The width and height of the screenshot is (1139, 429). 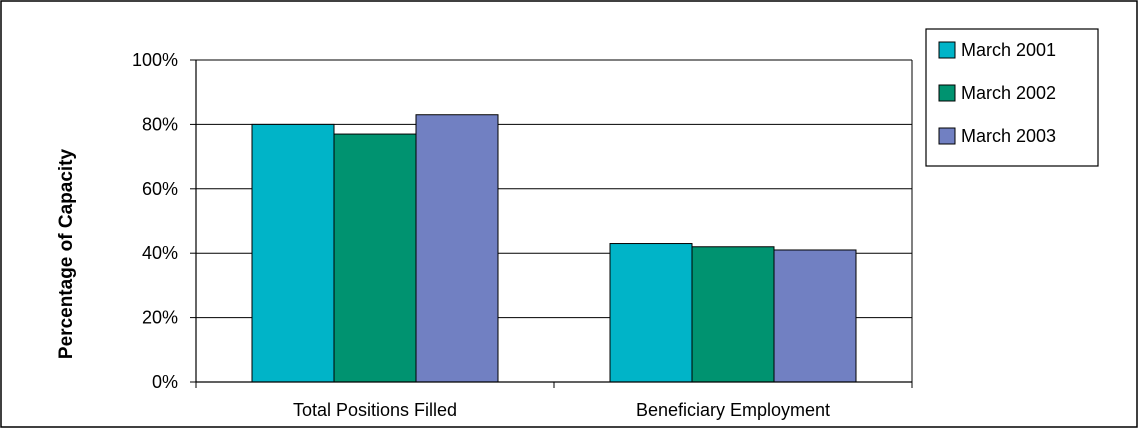 I want to click on legend-swatch-march-2001, so click(x=947, y=50).